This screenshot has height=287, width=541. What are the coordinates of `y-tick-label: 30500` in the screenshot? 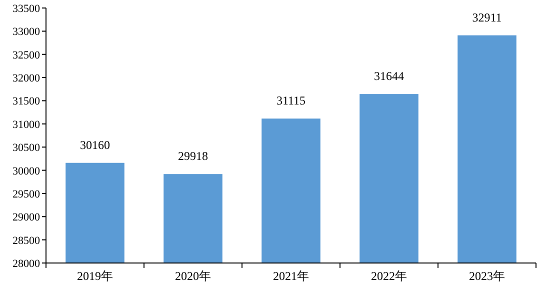 It's located at (26, 148).